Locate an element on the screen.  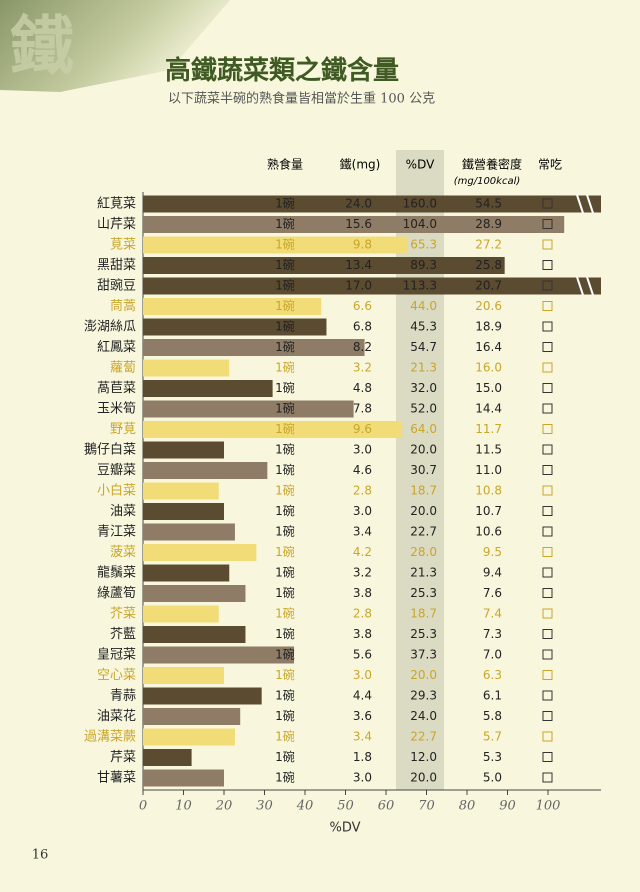
x-axis-label: %DV is located at coordinates (344, 828).